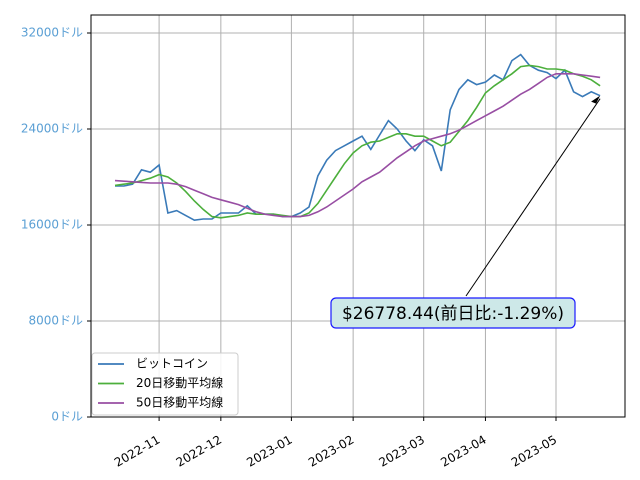 The height and width of the screenshot is (480, 640). I want to click on annotation-arrow, so click(533, 197).